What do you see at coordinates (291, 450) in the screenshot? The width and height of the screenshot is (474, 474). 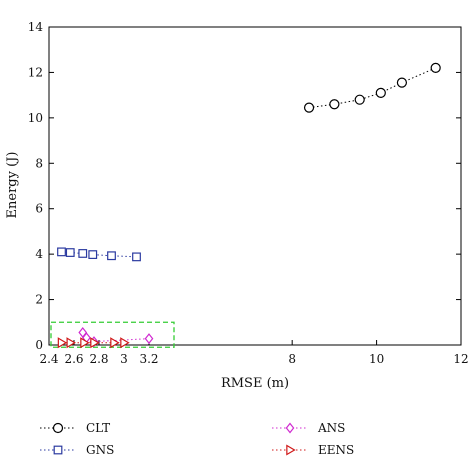 I see `legend-marker-eens` at bounding box center [291, 450].